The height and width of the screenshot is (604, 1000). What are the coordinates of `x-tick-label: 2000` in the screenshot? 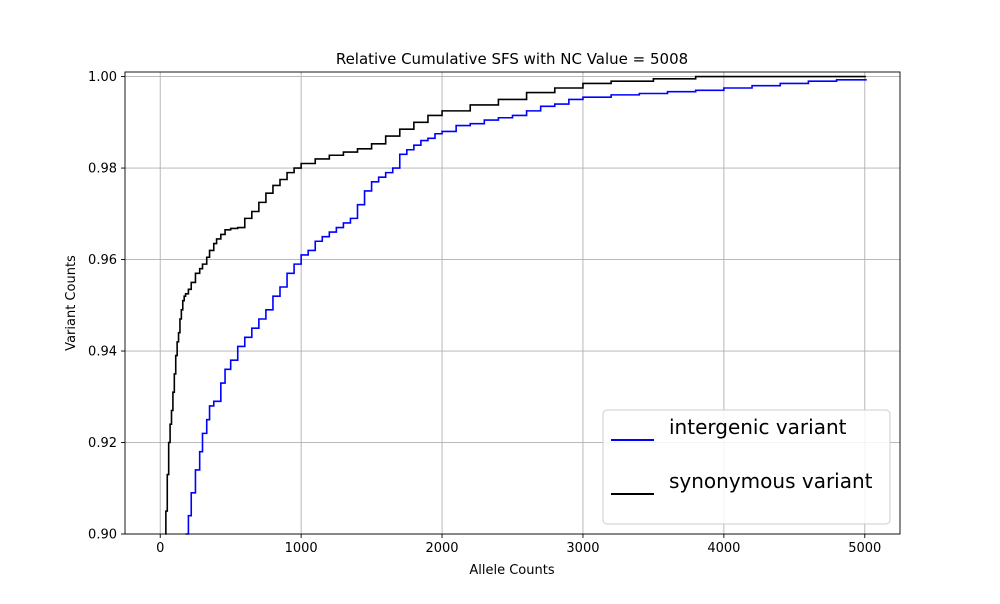 It's located at (441, 548).